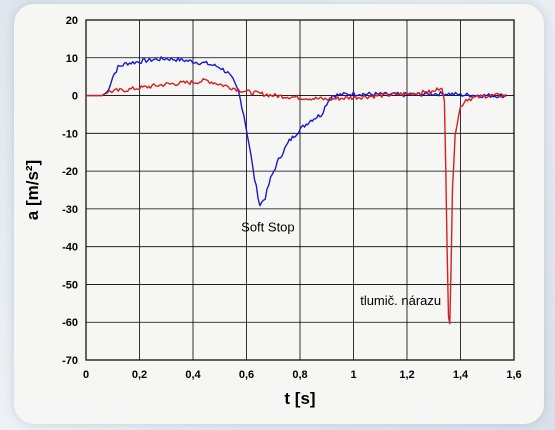 The height and width of the screenshot is (430, 555). Describe the element at coordinates (70, 248) in the screenshot. I see `y-tick-label: -40` at that location.